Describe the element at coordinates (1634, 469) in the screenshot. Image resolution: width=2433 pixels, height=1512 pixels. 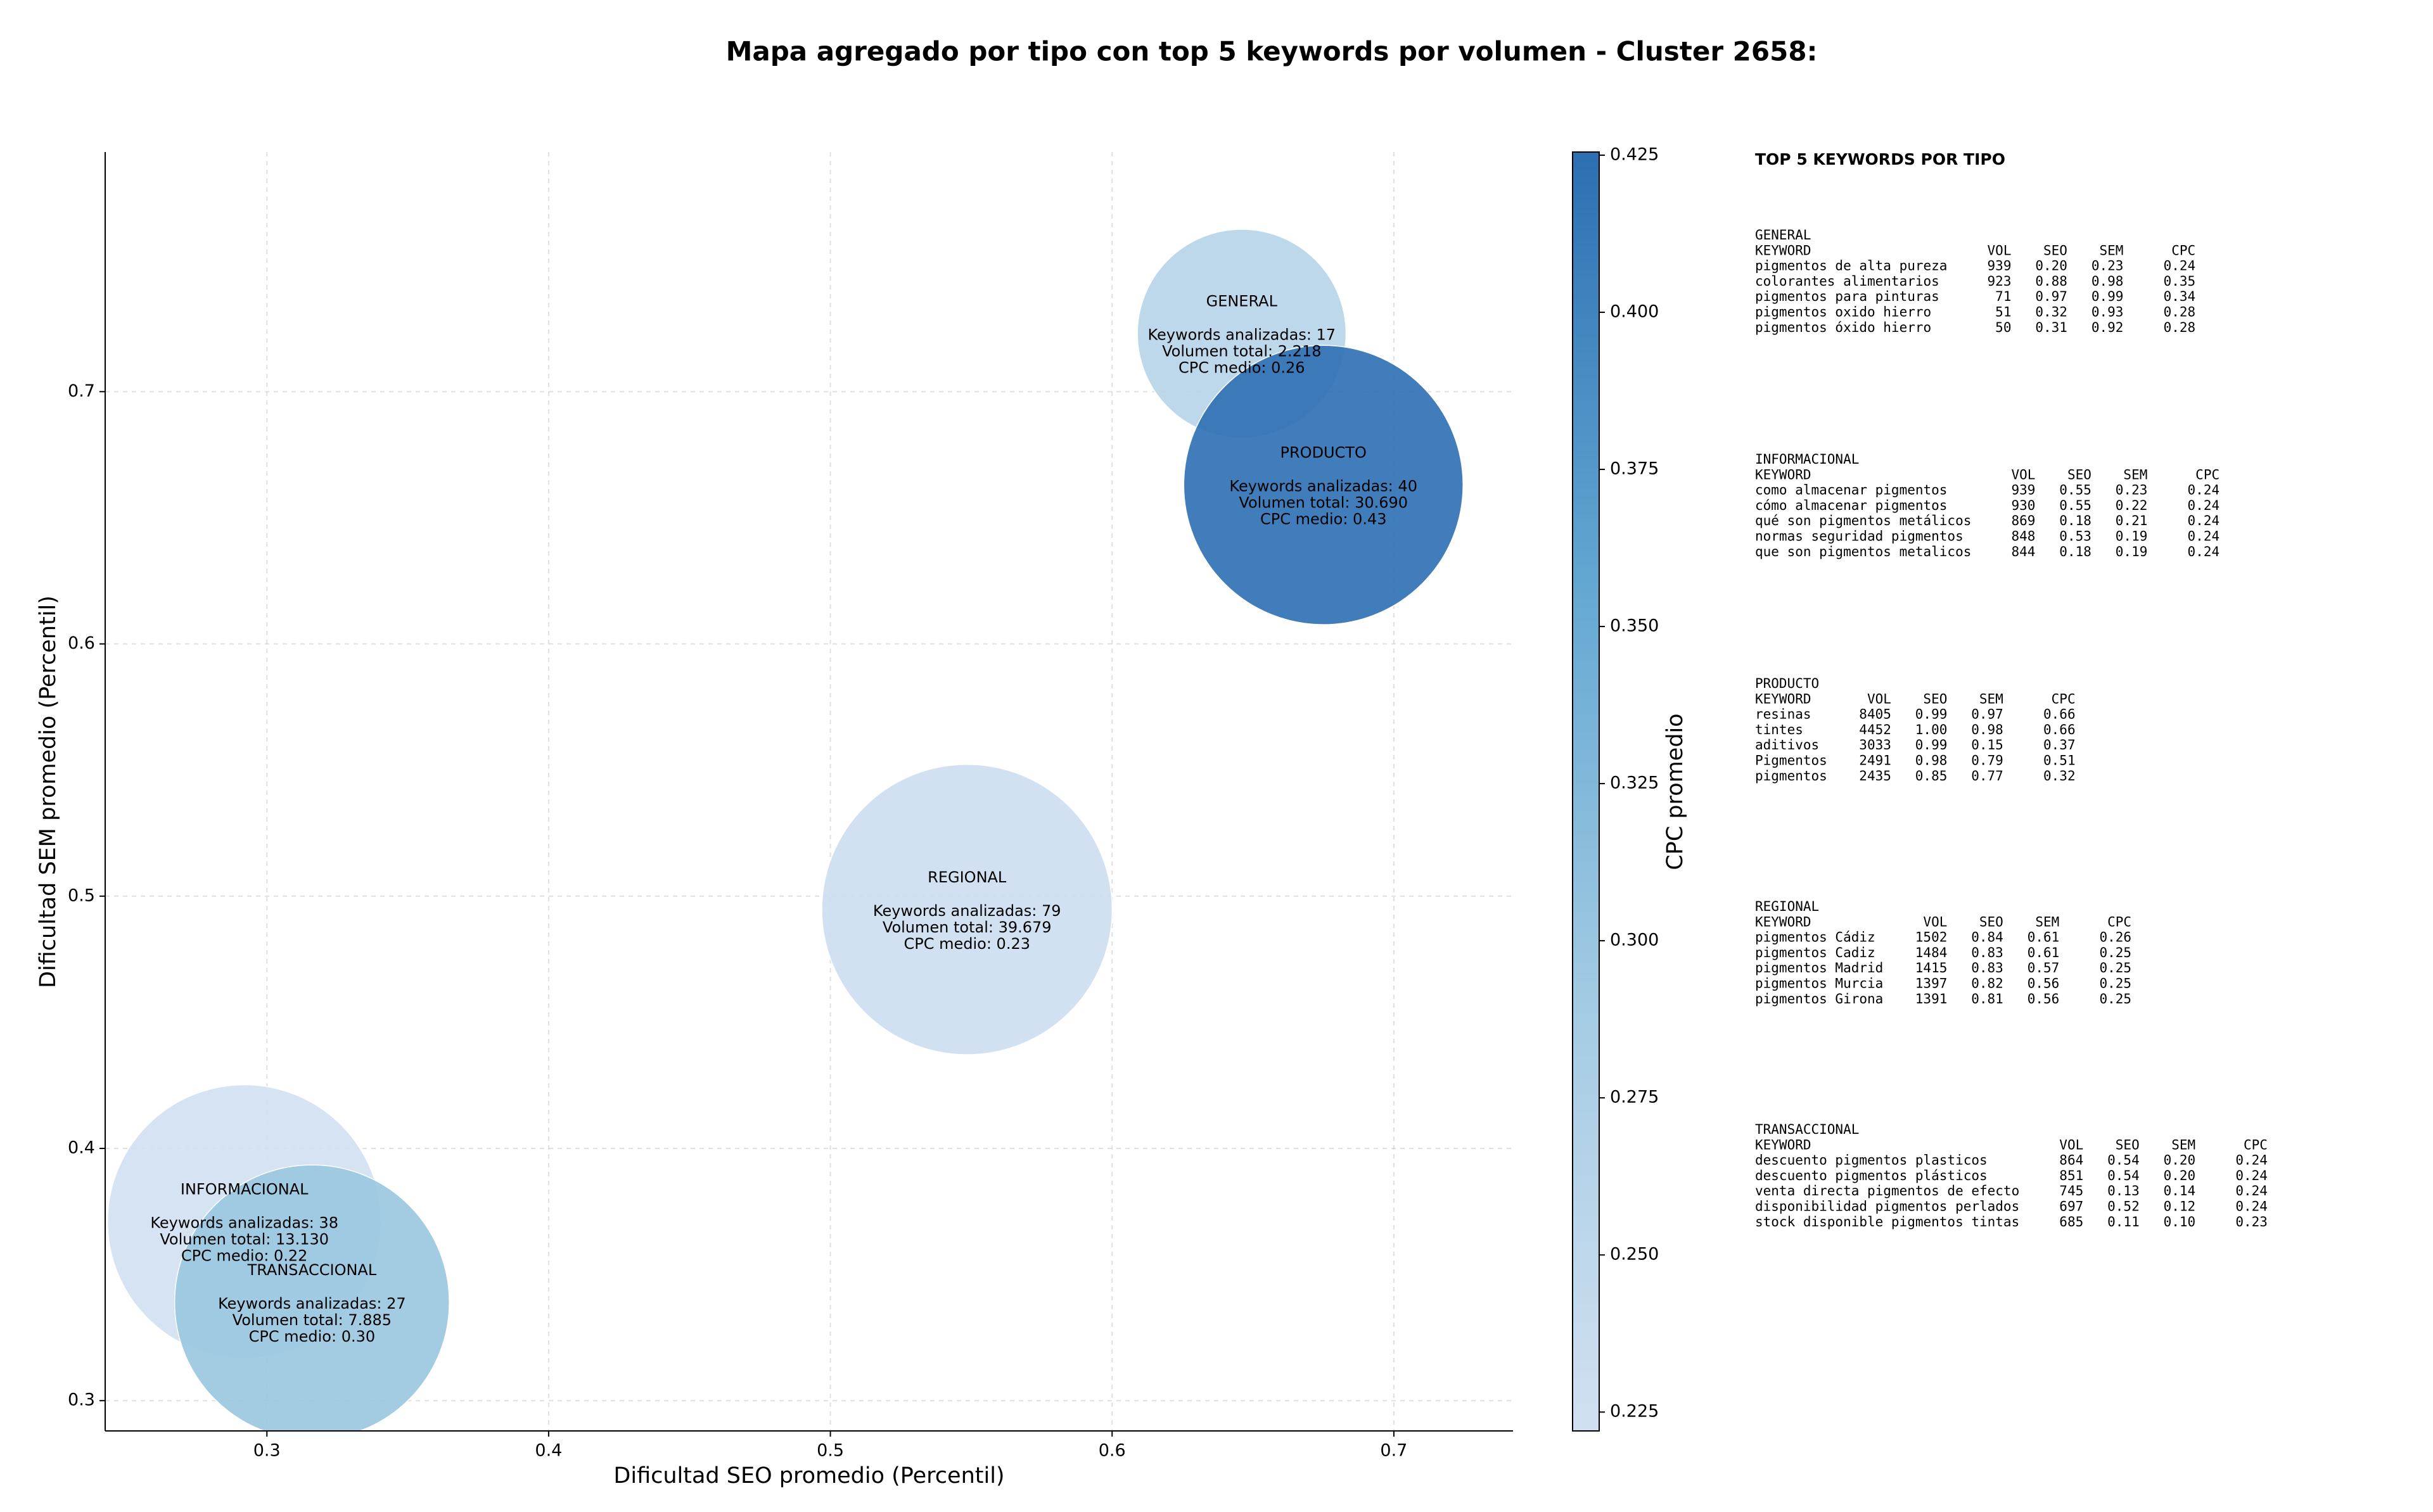
I see `colorbar-tick-label: 0.375` at that location.